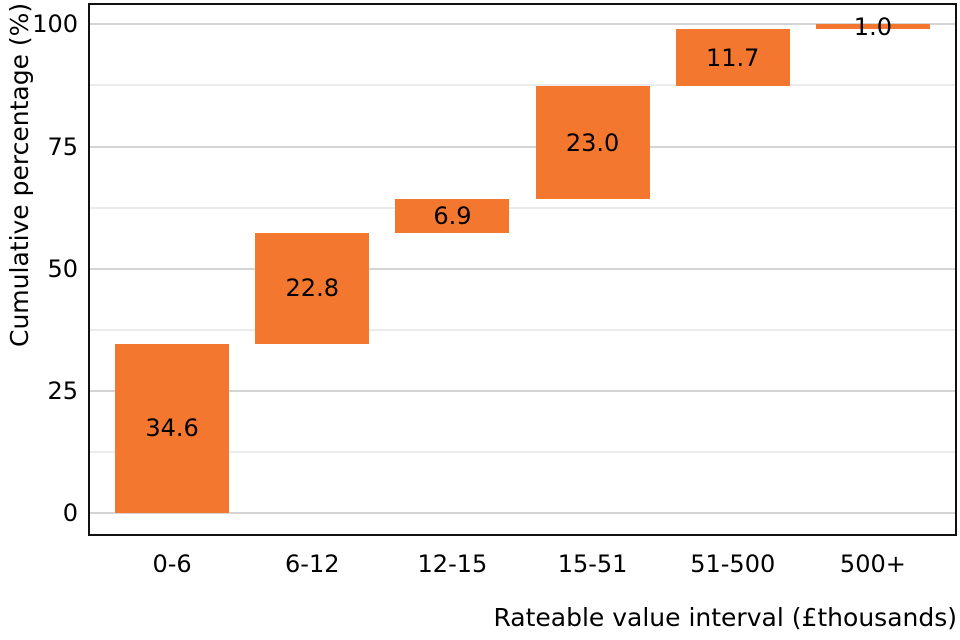  Describe the element at coordinates (725, 617) in the screenshot. I see `x-axis-title: Rateable value interval (£thousands)` at that location.